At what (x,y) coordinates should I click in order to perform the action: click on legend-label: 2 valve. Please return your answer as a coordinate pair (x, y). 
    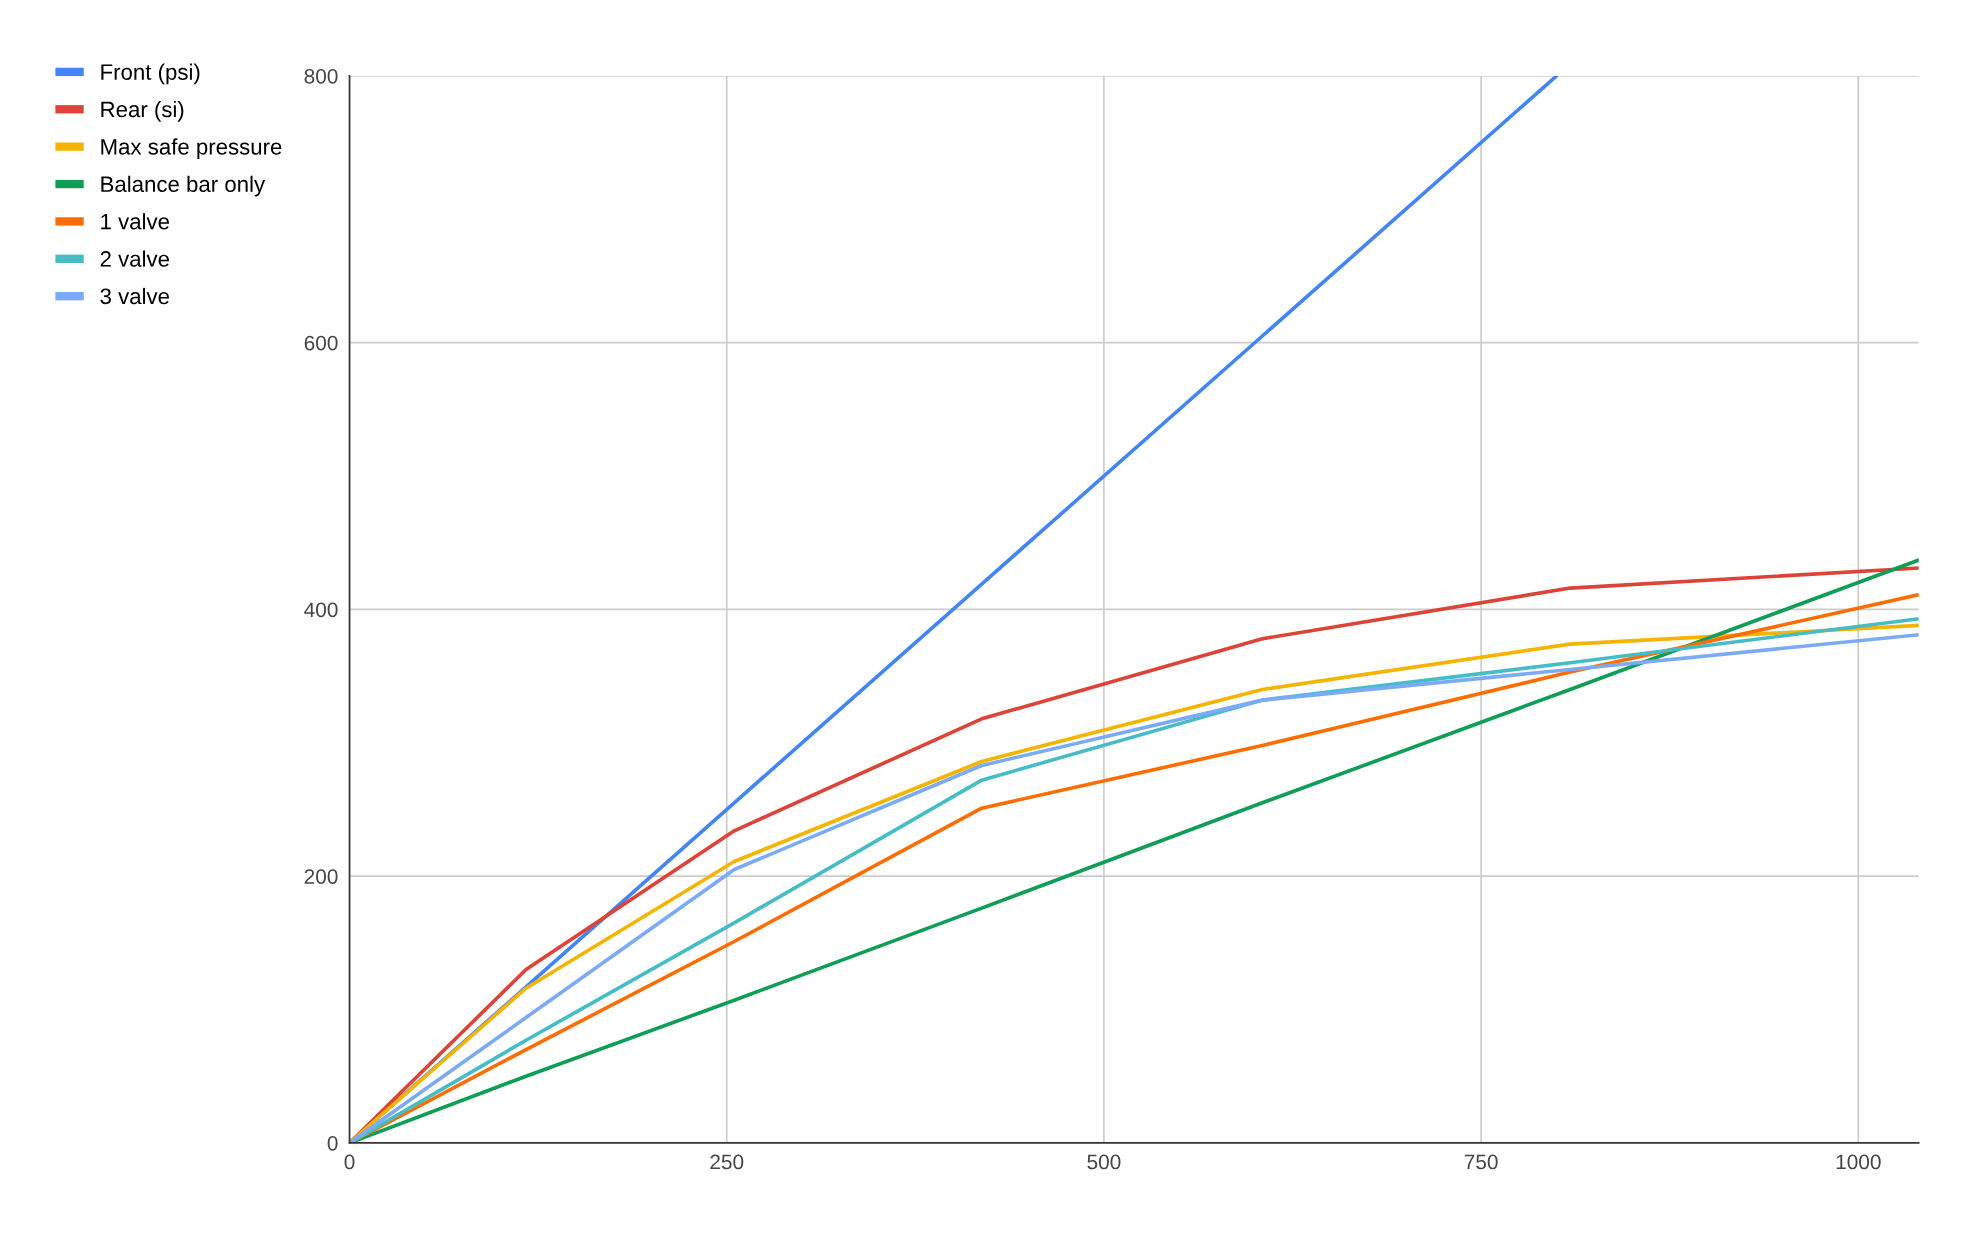
    Looking at the image, I should click on (134, 258).